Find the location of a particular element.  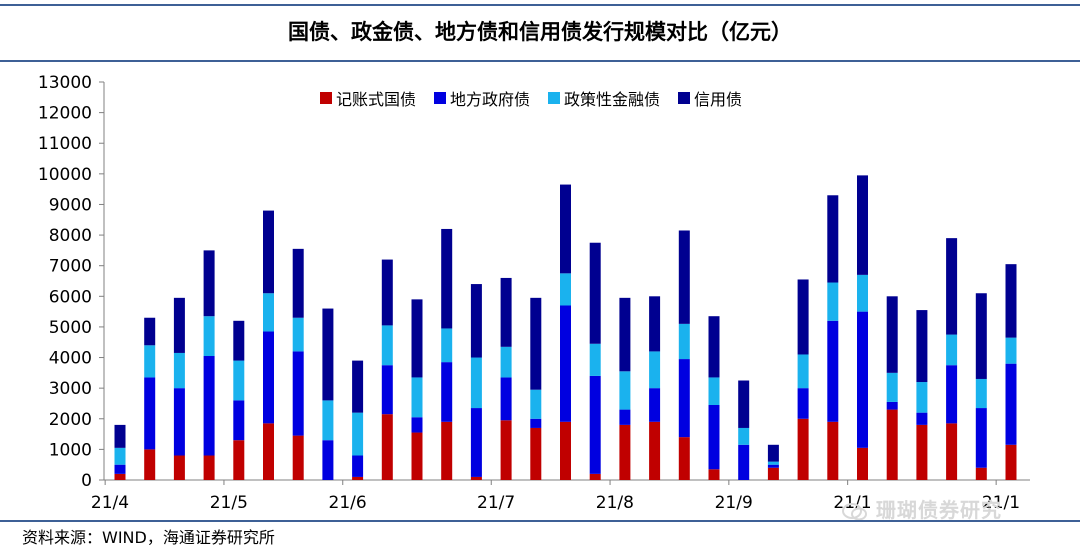

y-tick-label: 6000 is located at coordinates (70, 297).